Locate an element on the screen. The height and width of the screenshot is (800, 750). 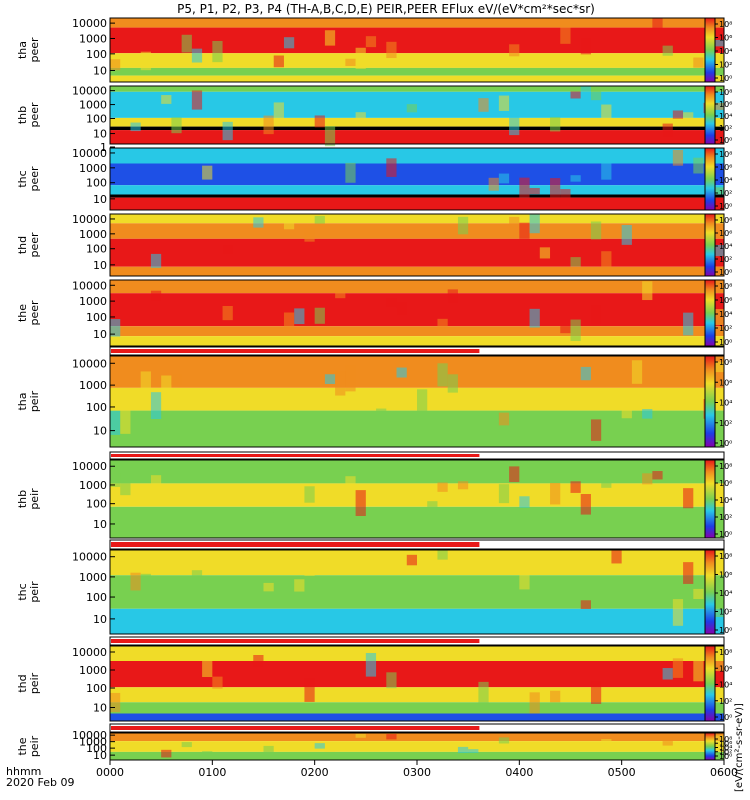
time-tick-label: 0300 is located at coordinates (417, 772).